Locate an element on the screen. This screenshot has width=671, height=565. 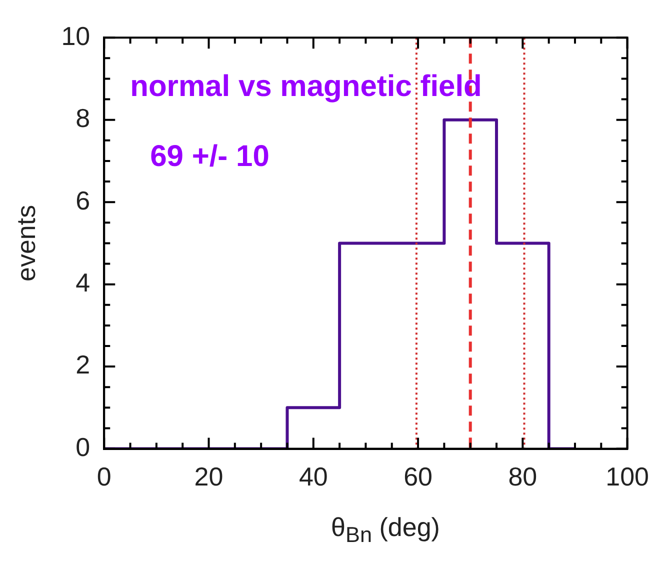
y-axis-title: events is located at coordinates (25, 243).